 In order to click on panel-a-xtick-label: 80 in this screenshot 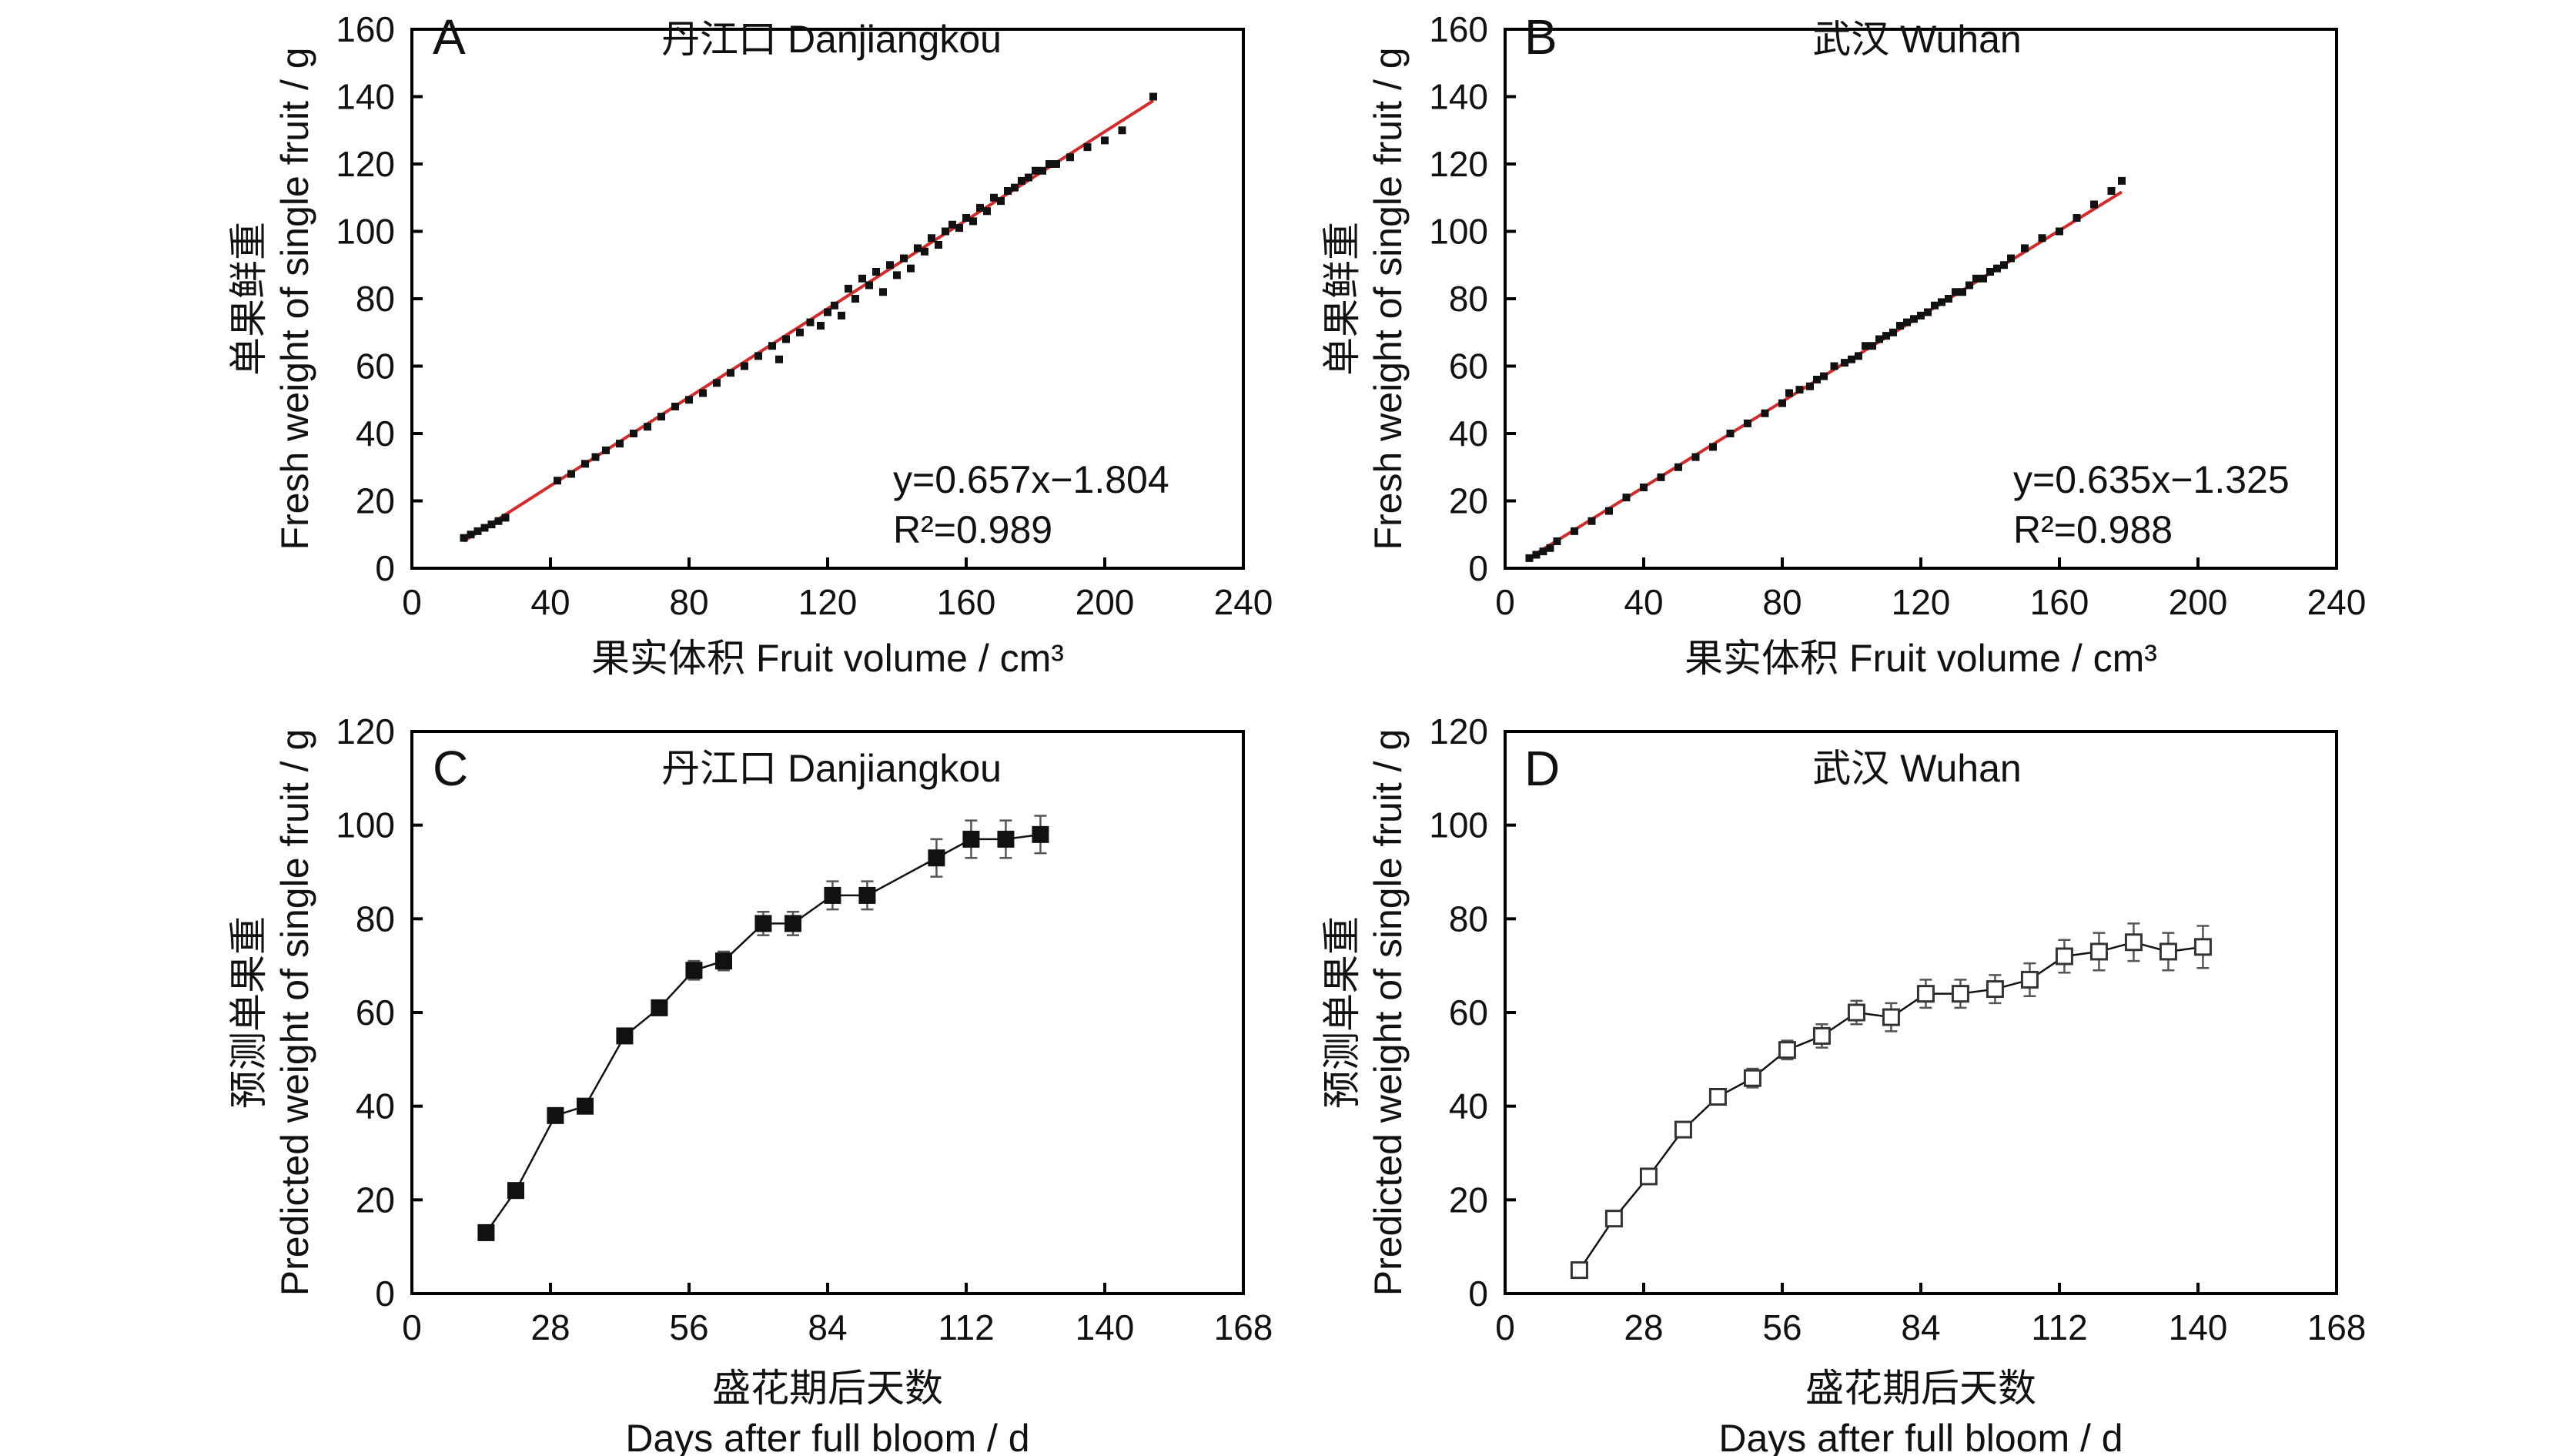, I will do `click(689, 602)`.